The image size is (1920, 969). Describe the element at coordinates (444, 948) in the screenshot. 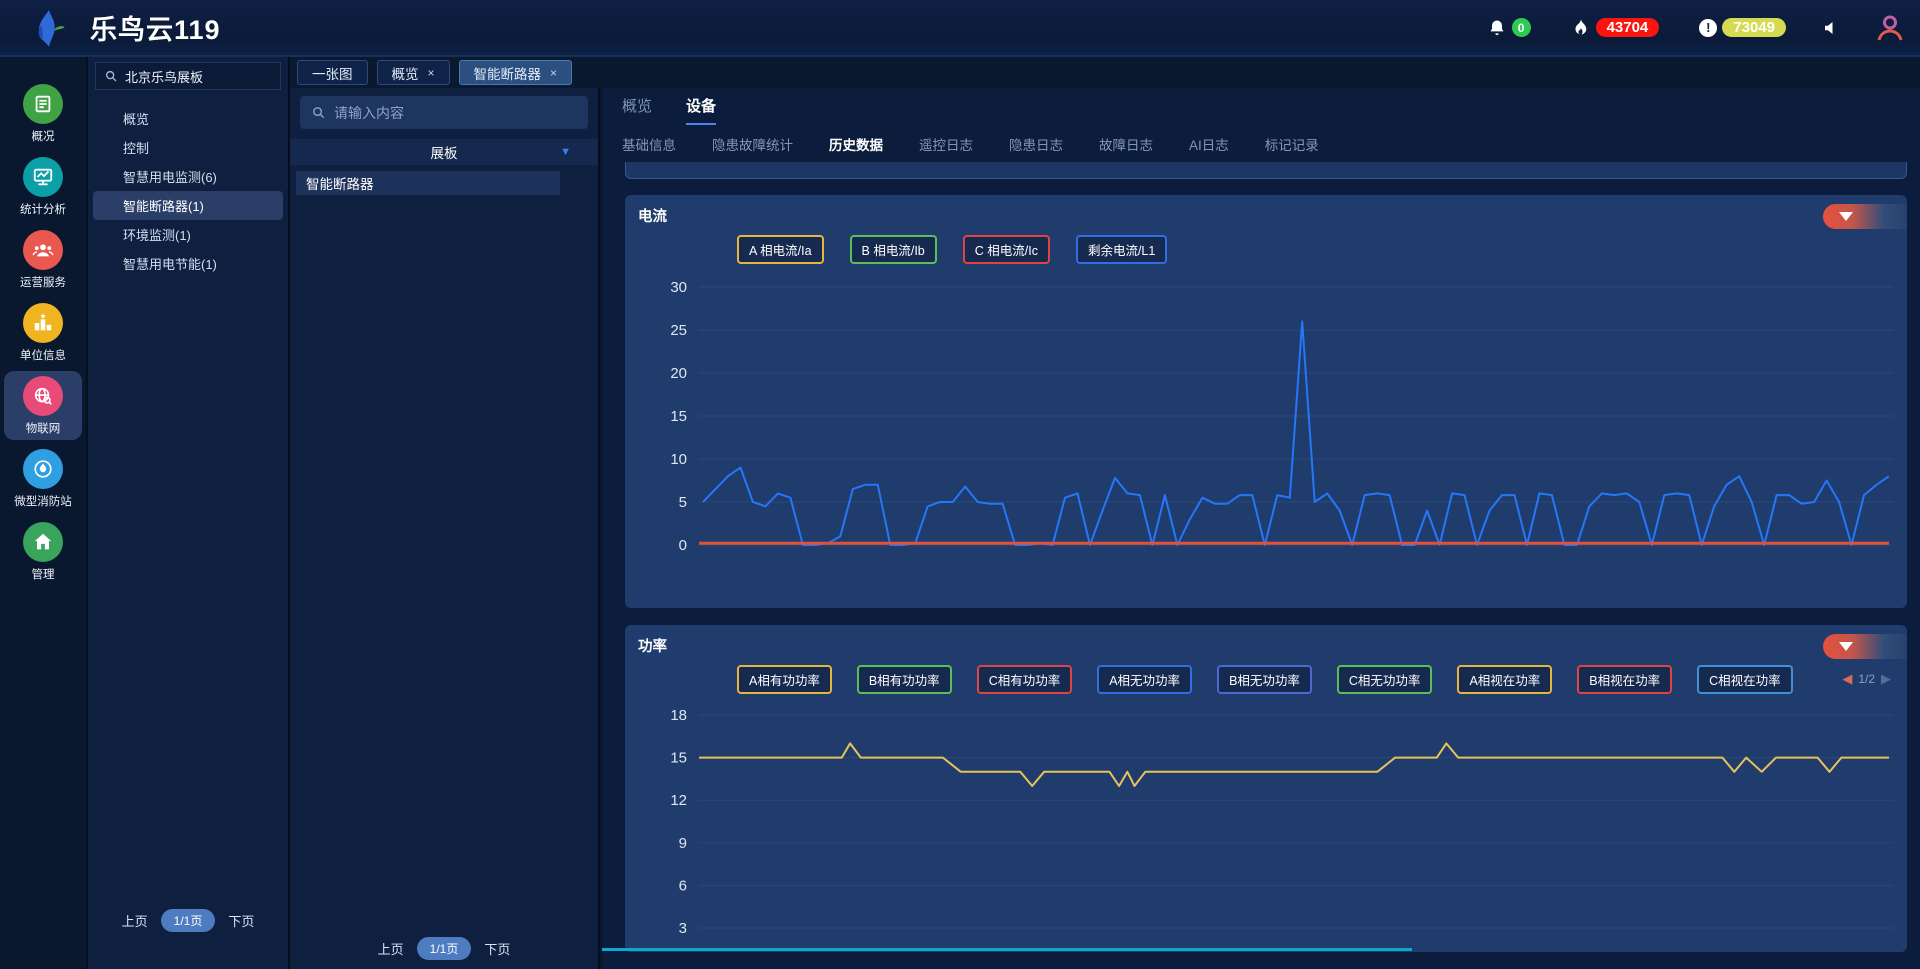

I see `board-pager: 上页 1/1页 下页` at that location.